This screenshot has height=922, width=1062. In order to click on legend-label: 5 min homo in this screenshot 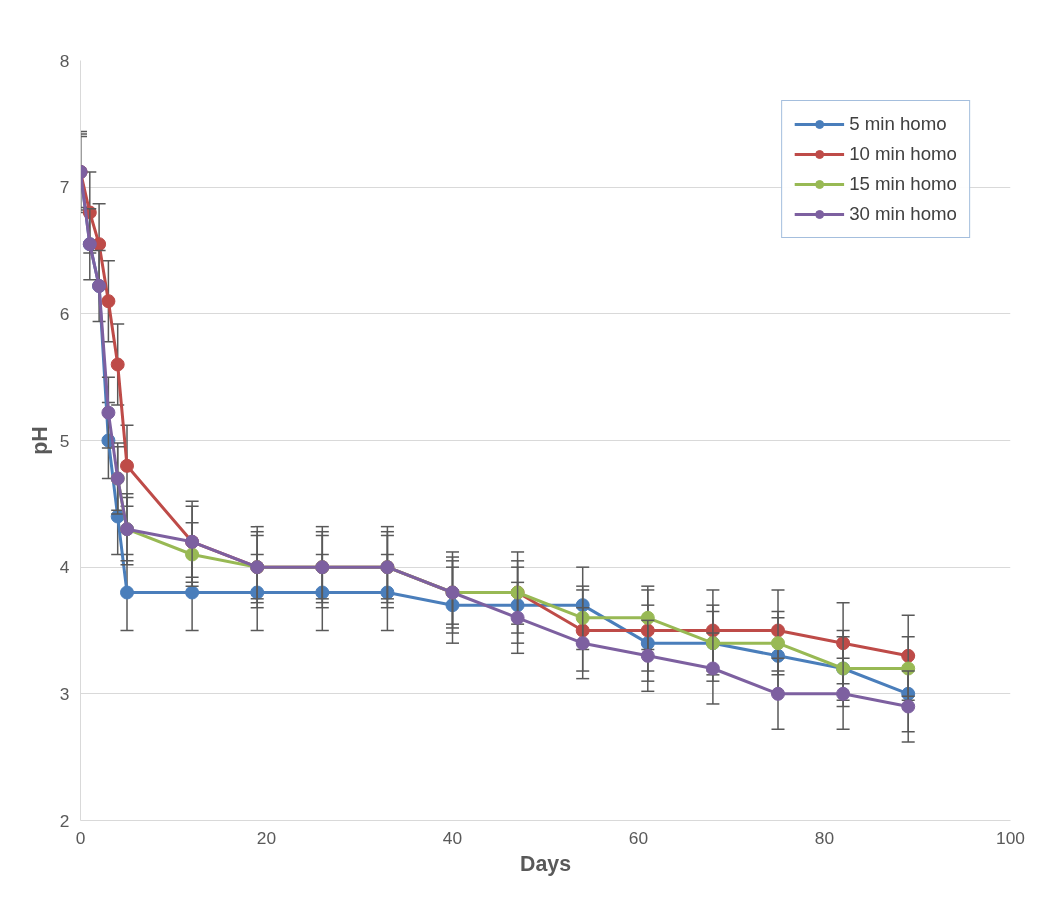, I will do `click(898, 124)`.